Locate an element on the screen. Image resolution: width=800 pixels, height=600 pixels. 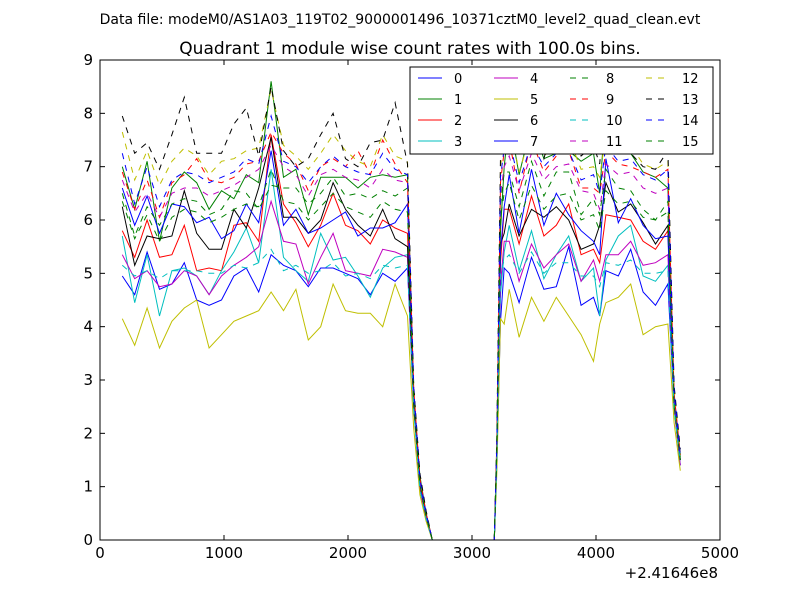
legend-label-14: 14 is located at coordinates (690, 121).